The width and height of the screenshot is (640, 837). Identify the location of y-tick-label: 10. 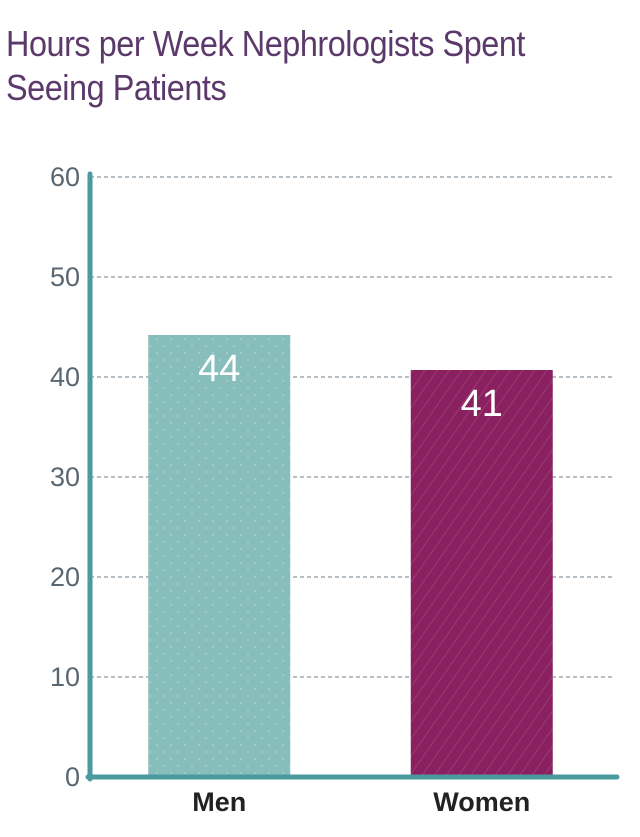
(65, 677).